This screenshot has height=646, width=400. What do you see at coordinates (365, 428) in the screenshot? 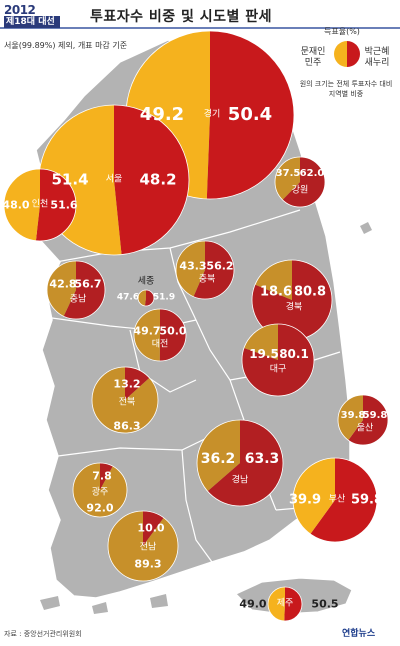
I see `region-name-region-11: 울산` at bounding box center [365, 428].